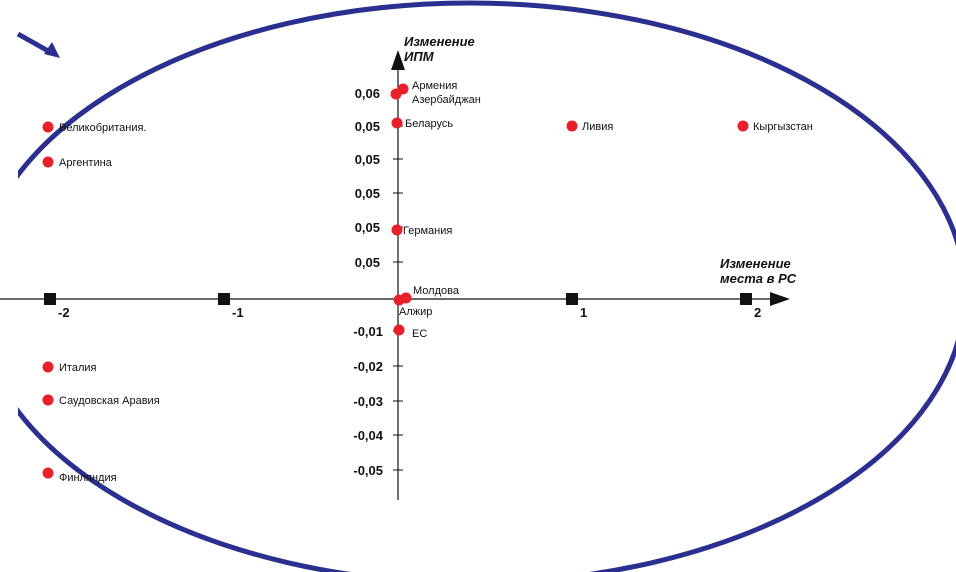  I want to click on point-label: Италия, so click(78, 368).